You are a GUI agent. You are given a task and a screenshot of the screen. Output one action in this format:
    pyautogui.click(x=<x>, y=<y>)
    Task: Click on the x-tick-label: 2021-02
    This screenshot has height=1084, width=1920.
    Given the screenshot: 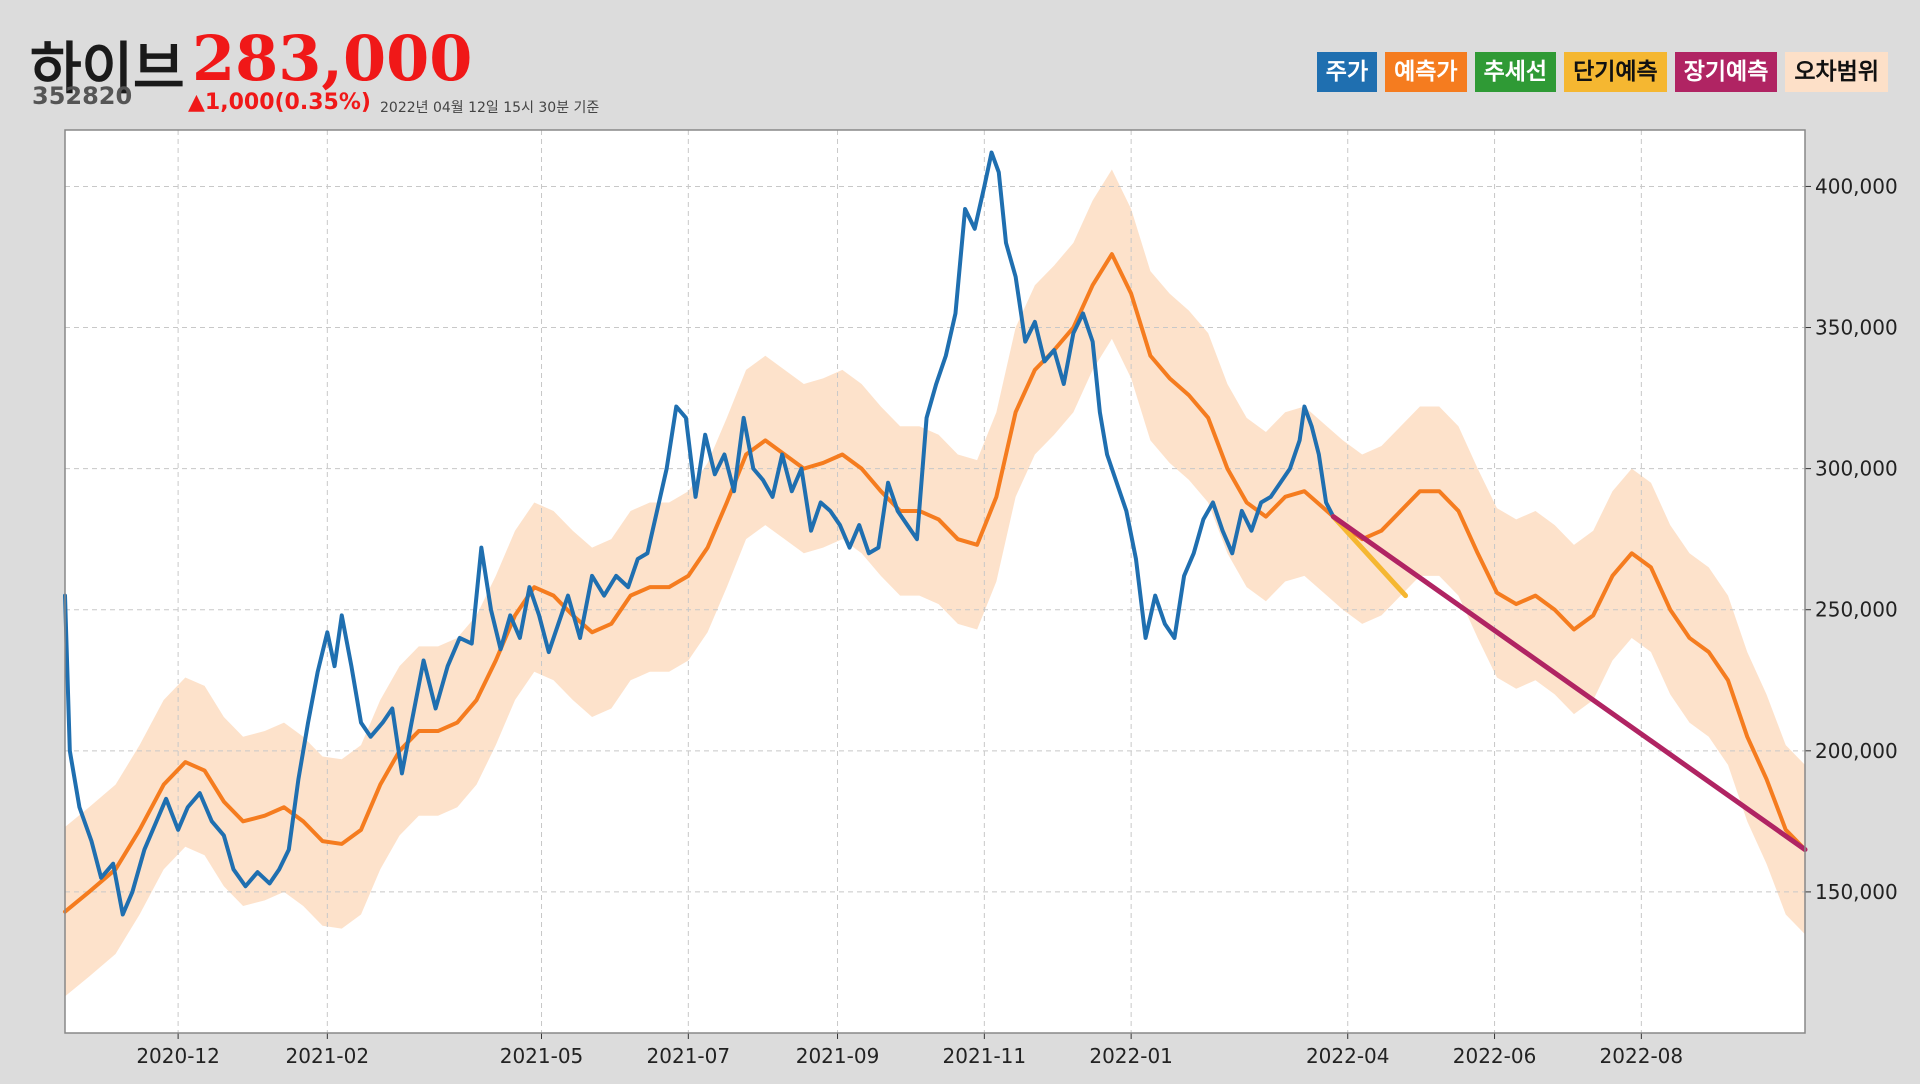 What is the action you would take?
    pyautogui.click(x=328, y=1056)
    